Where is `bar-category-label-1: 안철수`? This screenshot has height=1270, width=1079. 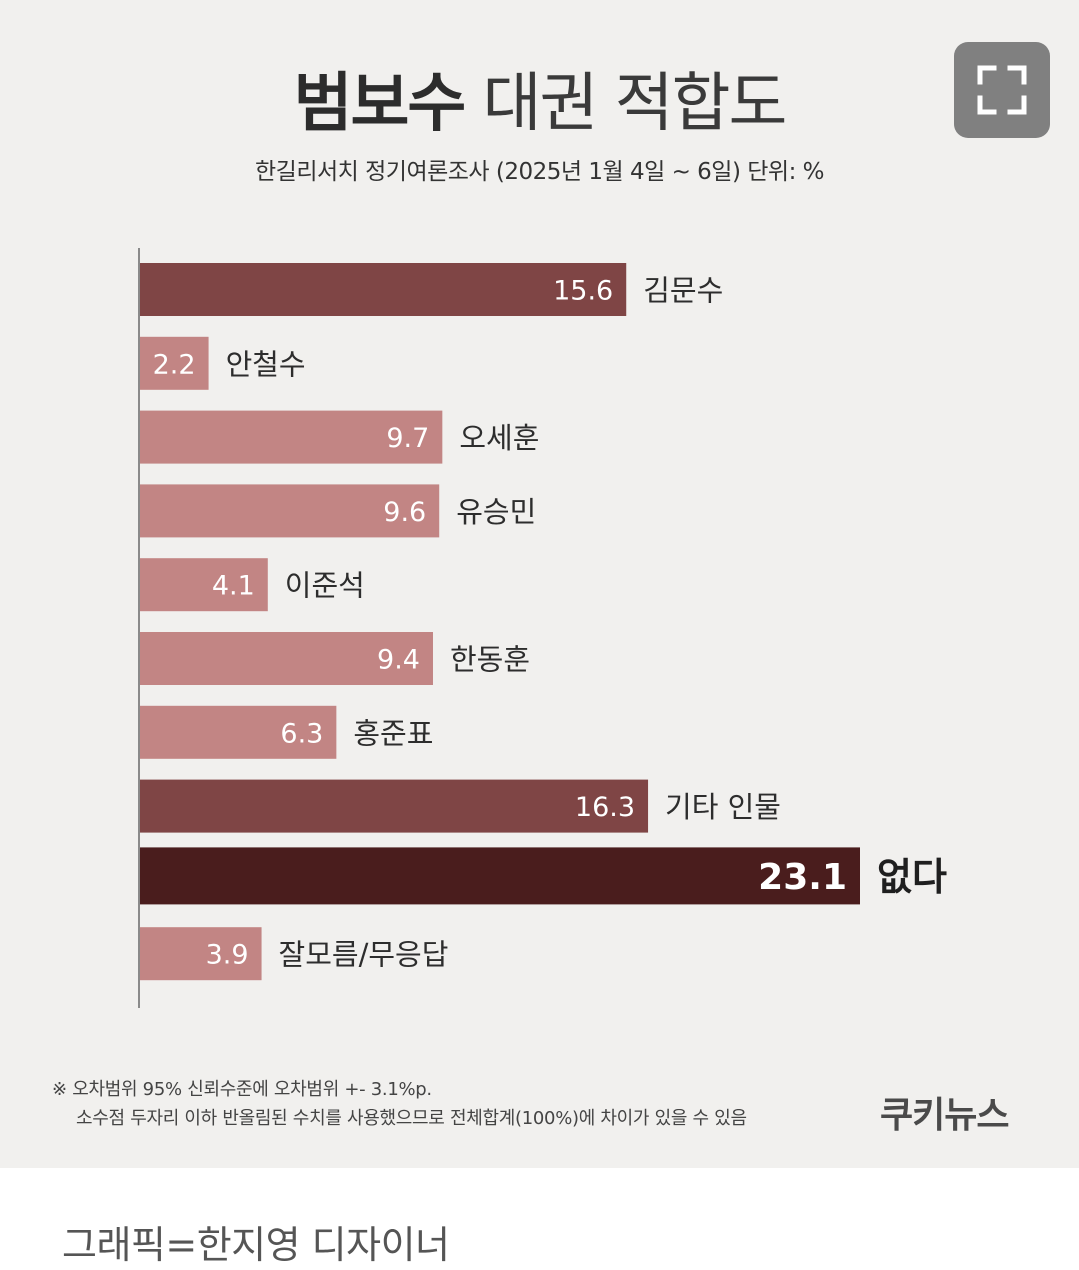 bar-category-label-1: 안철수 is located at coordinates (266, 364).